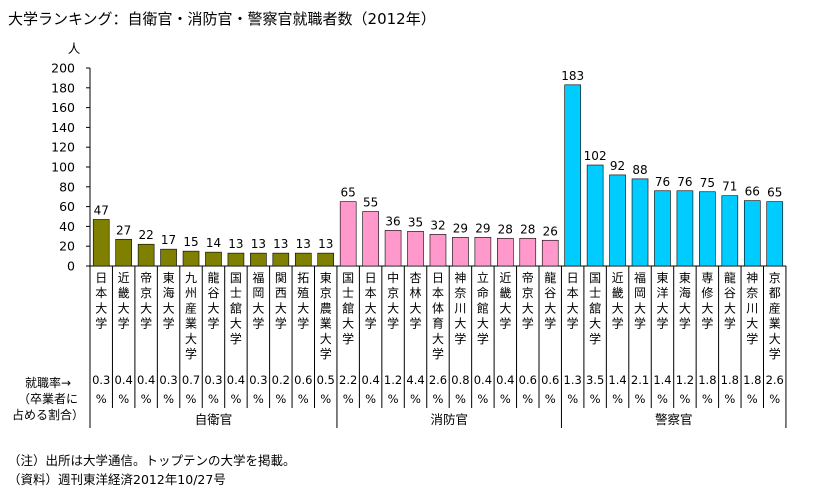 The image size is (815, 495). What do you see at coordinates (437, 225) in the screenshot?
I see `bar-value-label: 32` at bounding box center [437, 225].